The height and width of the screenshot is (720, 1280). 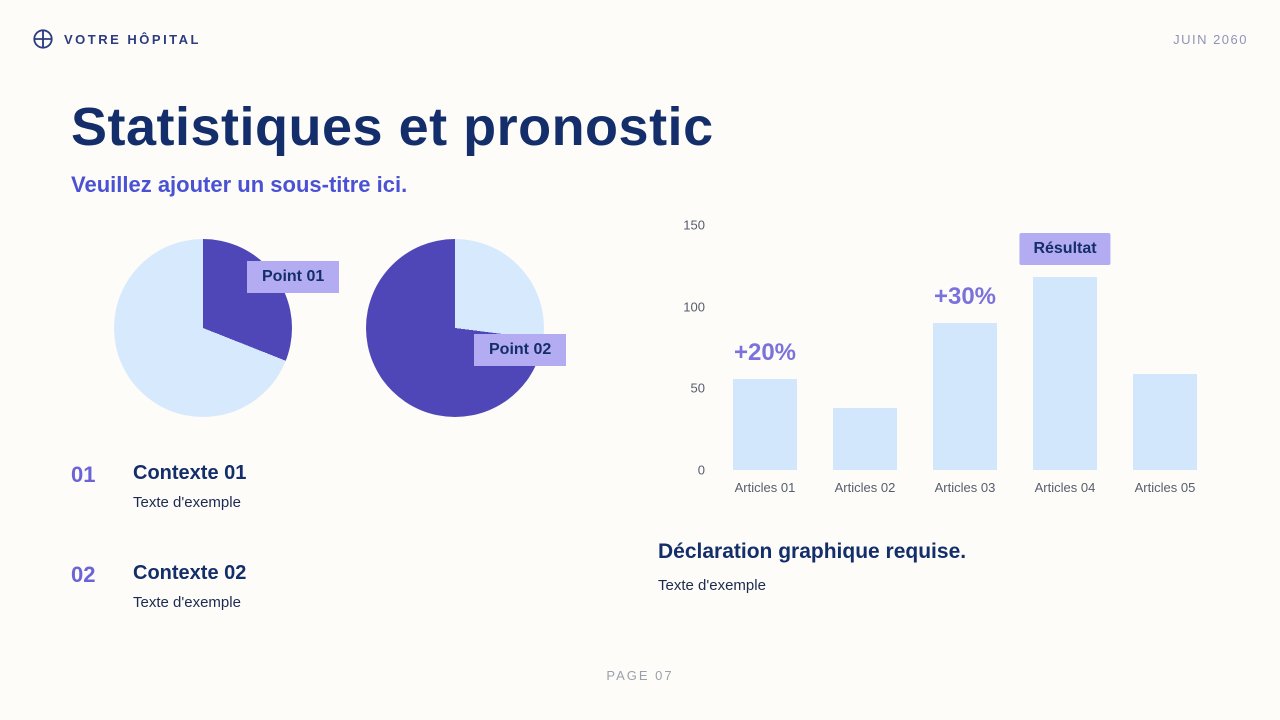 What do you see at coordinates (712, 585) in the screenshot?
I see `caption-text: Texte d'exemple` at bounding box center [712, 585].